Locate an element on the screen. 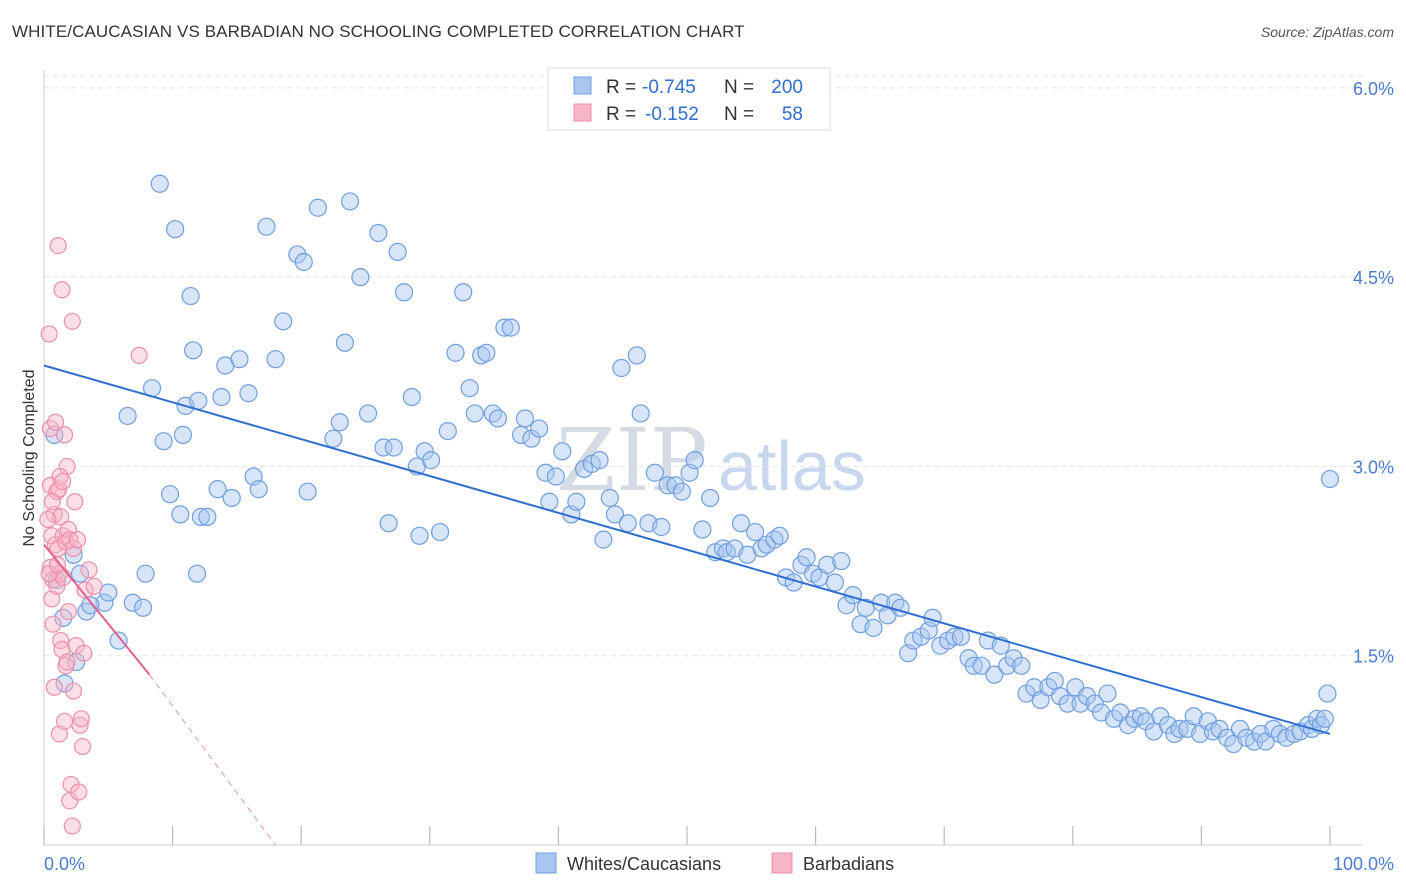  legend-bottom: Whites/Caucasians Barbadians is located at coordinates (714, 863).